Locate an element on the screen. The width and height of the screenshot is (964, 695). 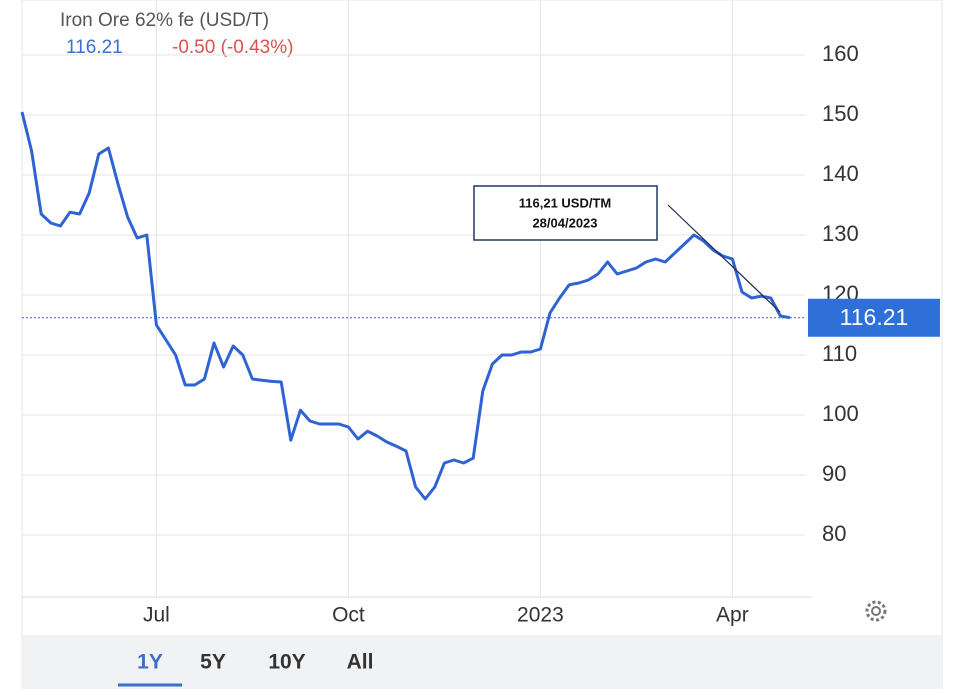
range-bar is located at coordinates (482, 661).